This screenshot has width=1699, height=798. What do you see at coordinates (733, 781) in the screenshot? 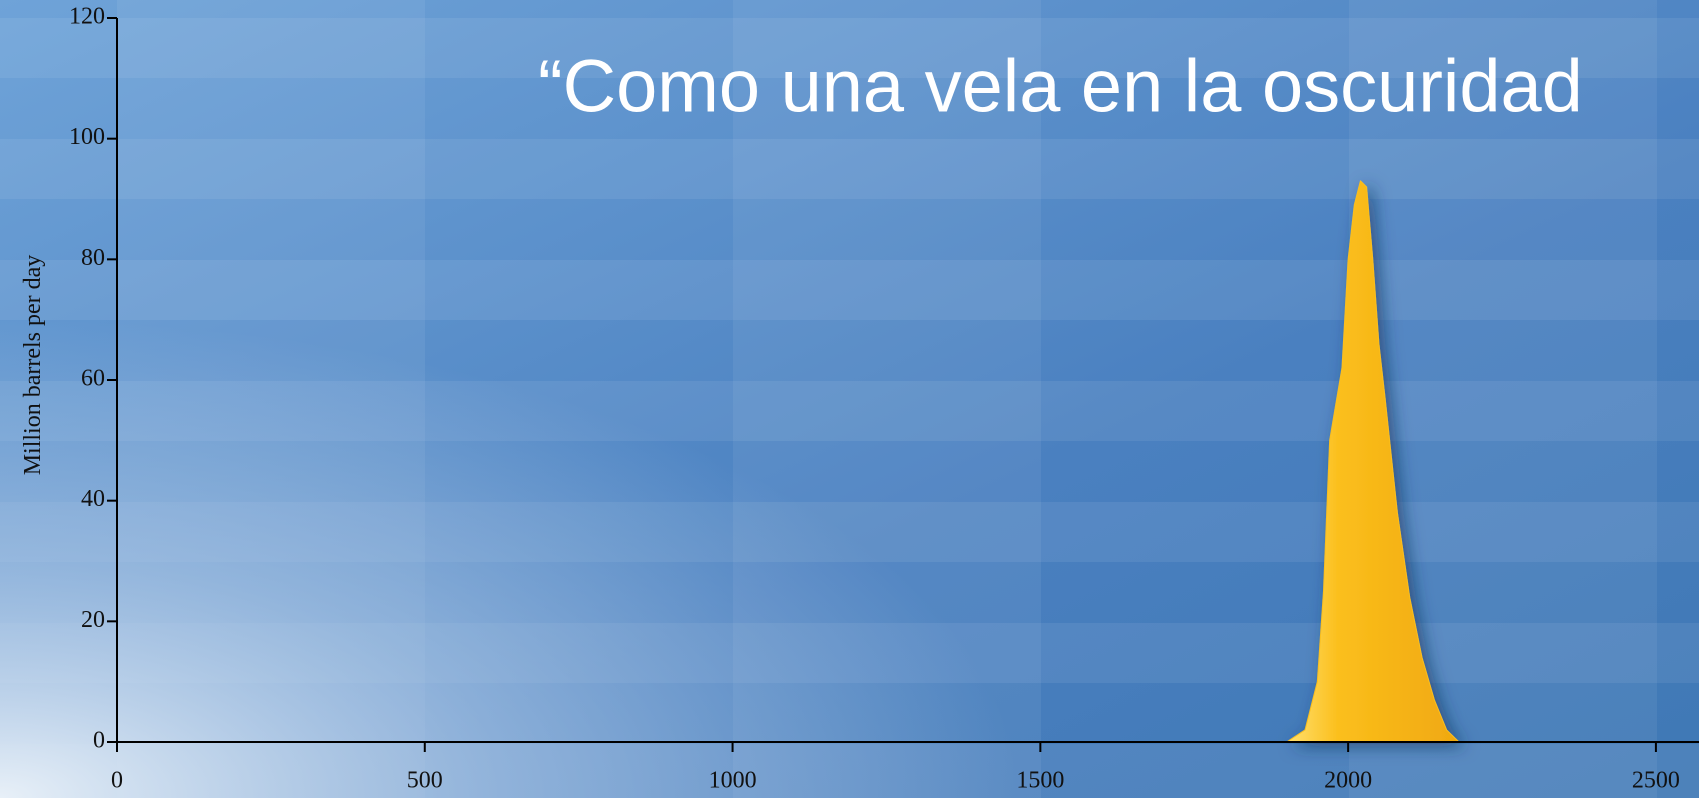
I see `x-tick-label: 1000` at bounding box center [733, 781].